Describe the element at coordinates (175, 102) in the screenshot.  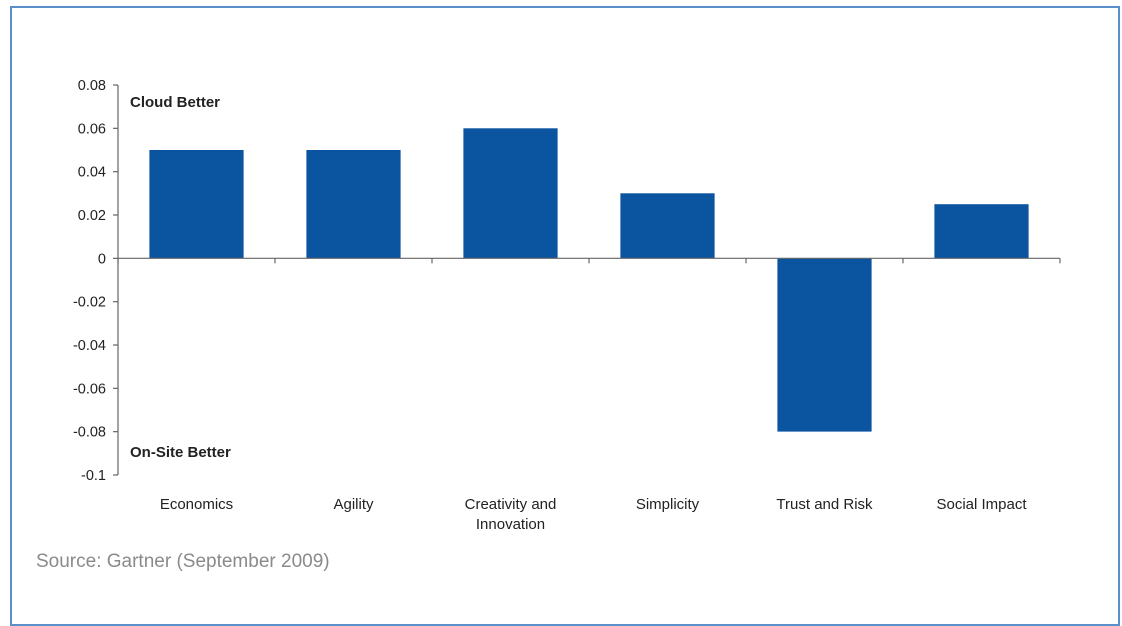
I see `annotation-cloud-better: Cloud Better` at that location.